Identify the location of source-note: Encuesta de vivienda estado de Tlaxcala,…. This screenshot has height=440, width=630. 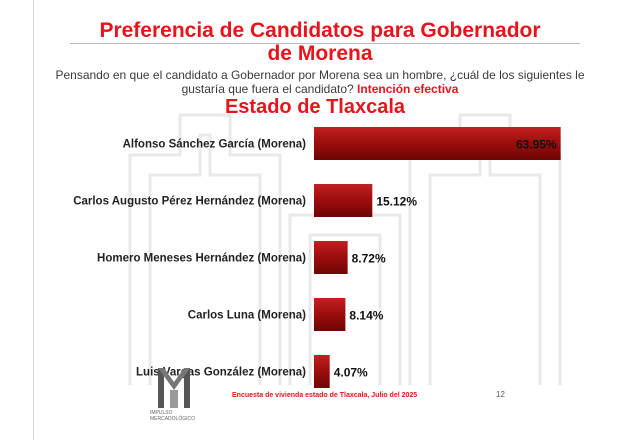
(325, 395).